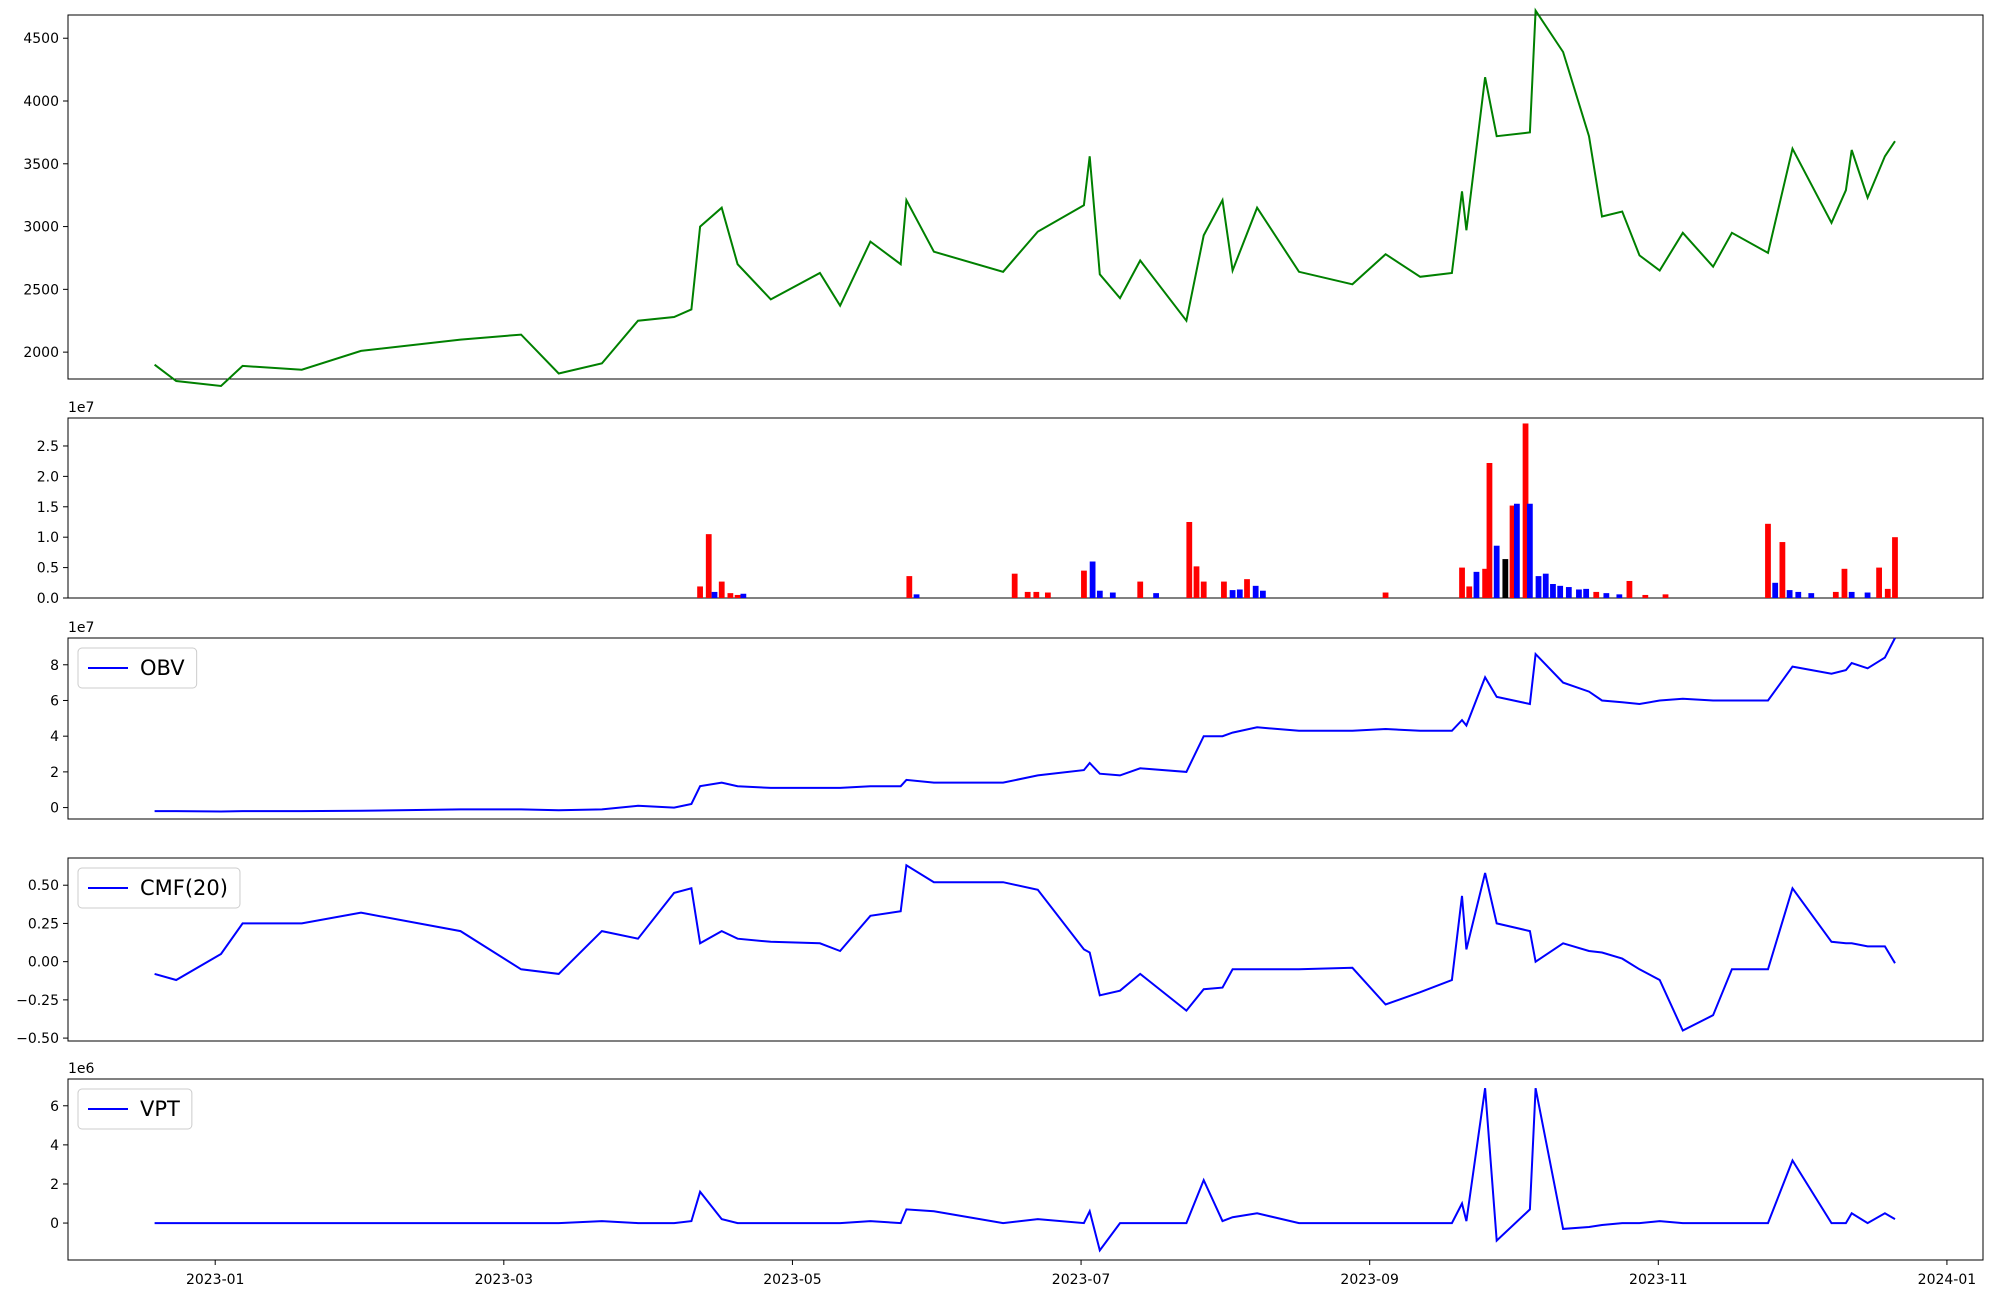  What do you see at coordinates (43, 963) in the screenshot?
I see `y-tick-label: 0.00` at bounding box center [43, 963].